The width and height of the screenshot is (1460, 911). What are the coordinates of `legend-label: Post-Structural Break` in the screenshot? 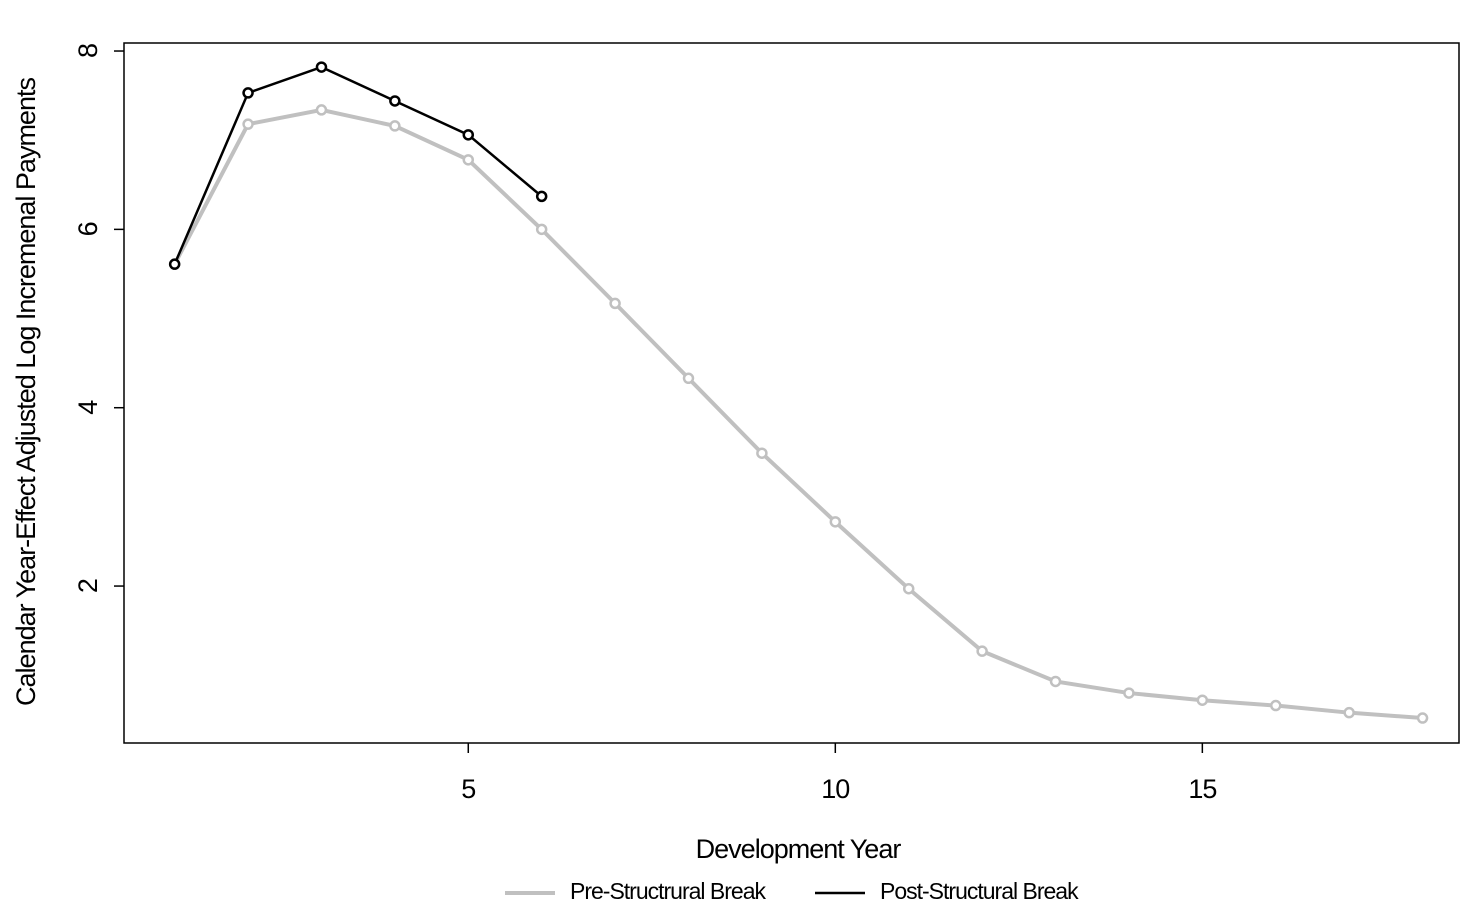 It's located at (979, 891).